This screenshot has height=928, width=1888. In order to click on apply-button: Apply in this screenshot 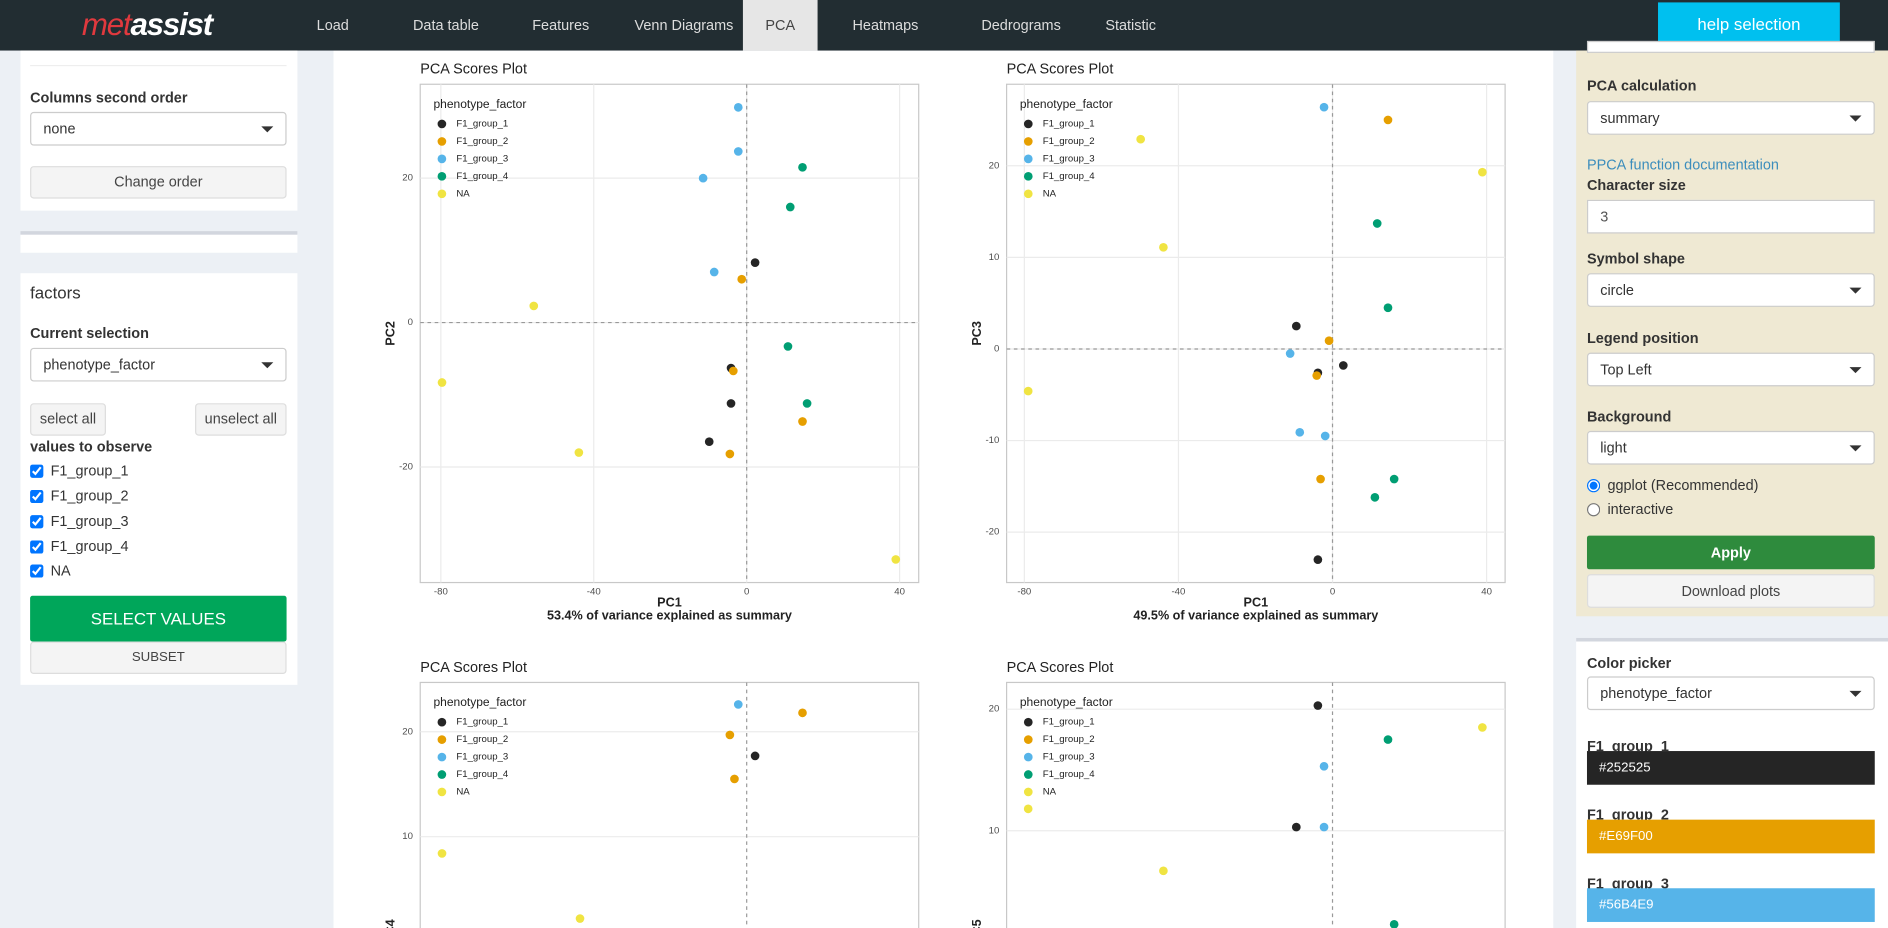, I will do `click(1730, 552)`.